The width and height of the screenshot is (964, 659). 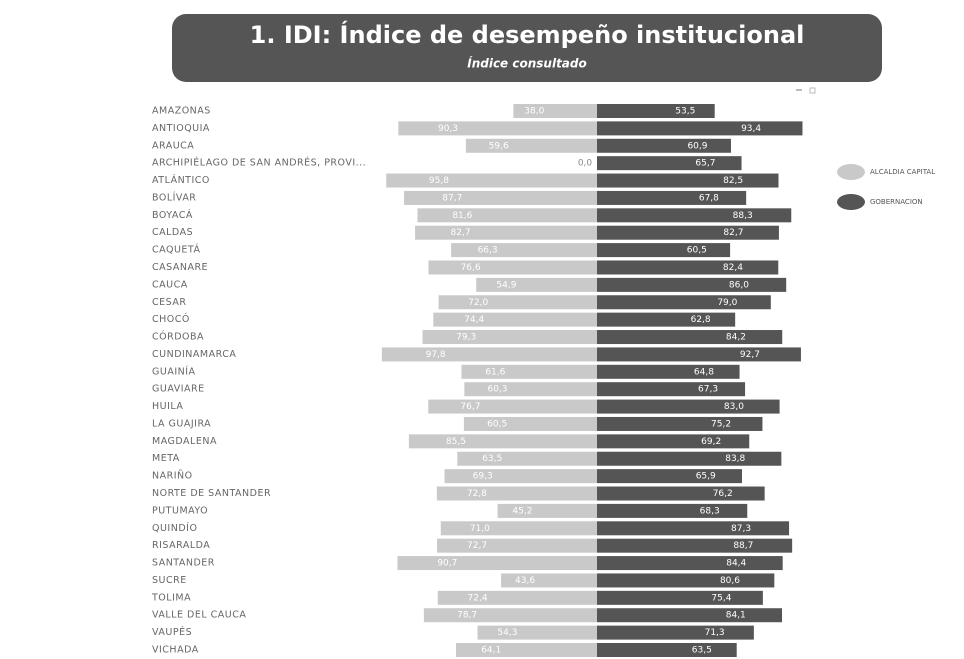 I want to click on category-label: CESAR, so click(x=169, y=302).